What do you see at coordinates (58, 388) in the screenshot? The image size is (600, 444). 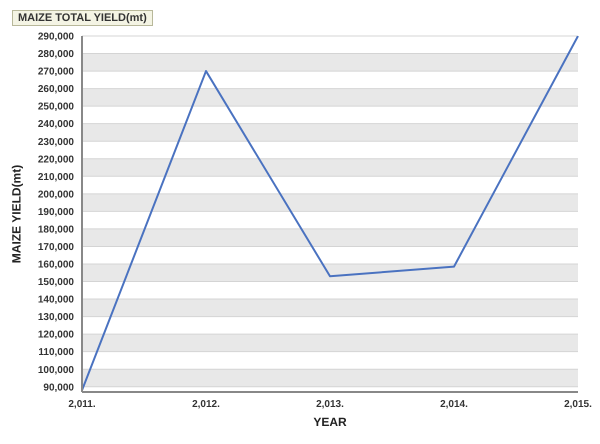 I see `y-tick-label: 90,000` at bounding box center [58, 388].